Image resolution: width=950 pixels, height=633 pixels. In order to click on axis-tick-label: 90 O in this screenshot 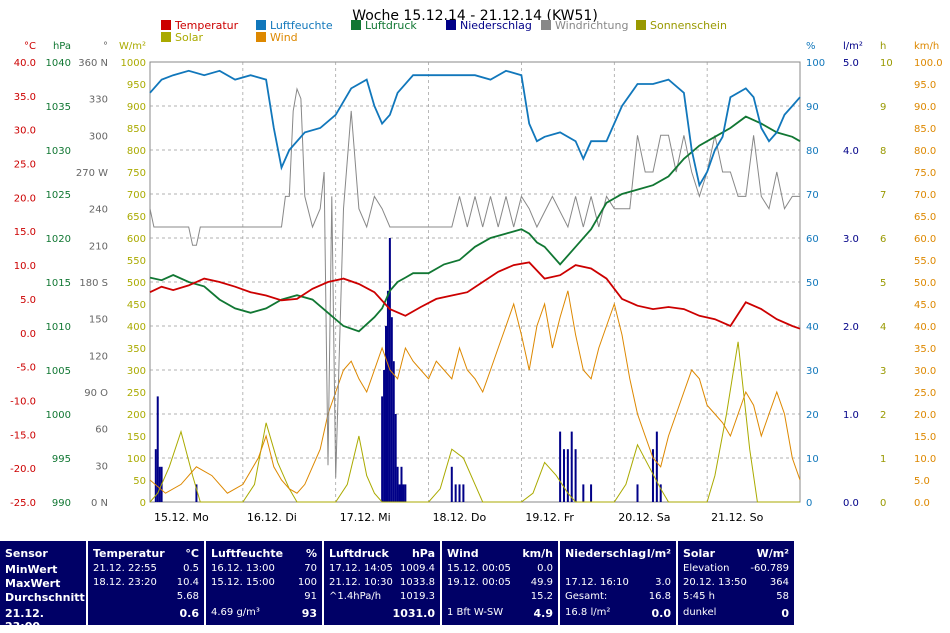, I will do `click(96, 393)`.